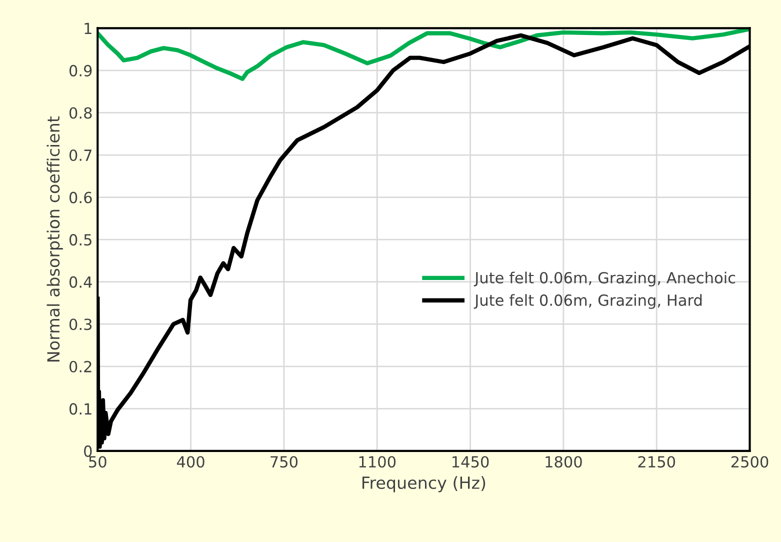 The width and height of the screenshot is (781, 542). I want to click on x-tick-label: 1450, so click(470, 462).